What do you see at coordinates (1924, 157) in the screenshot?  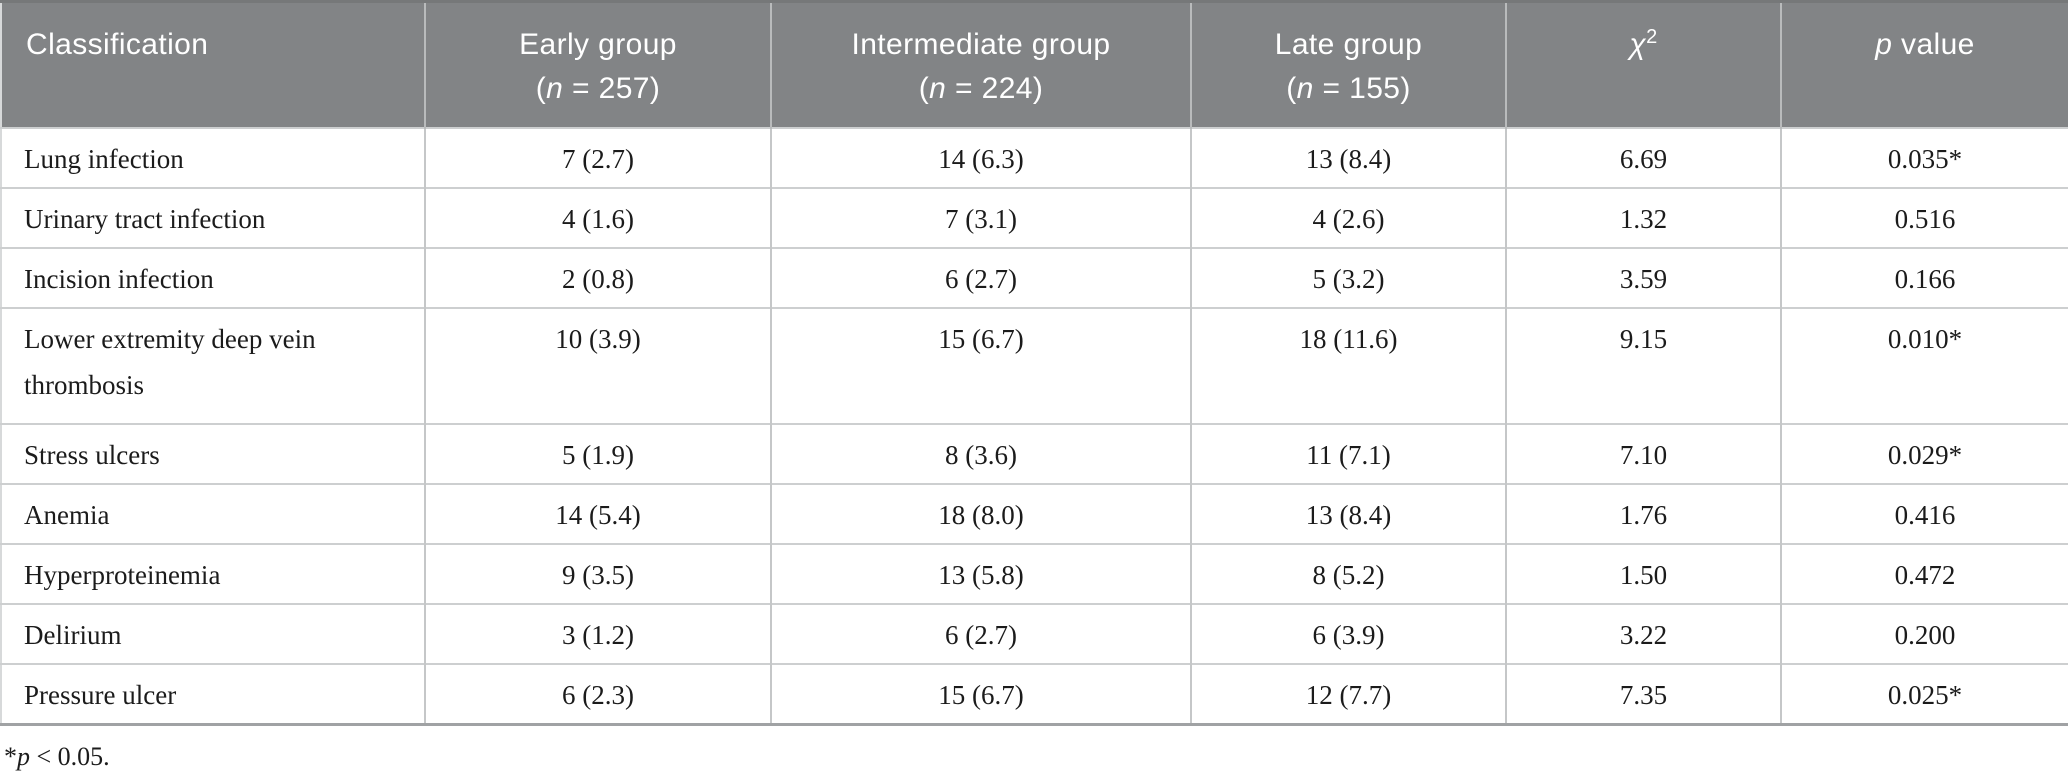 I see `table-cell: 0.035*` at bounding box center [1924, 157].